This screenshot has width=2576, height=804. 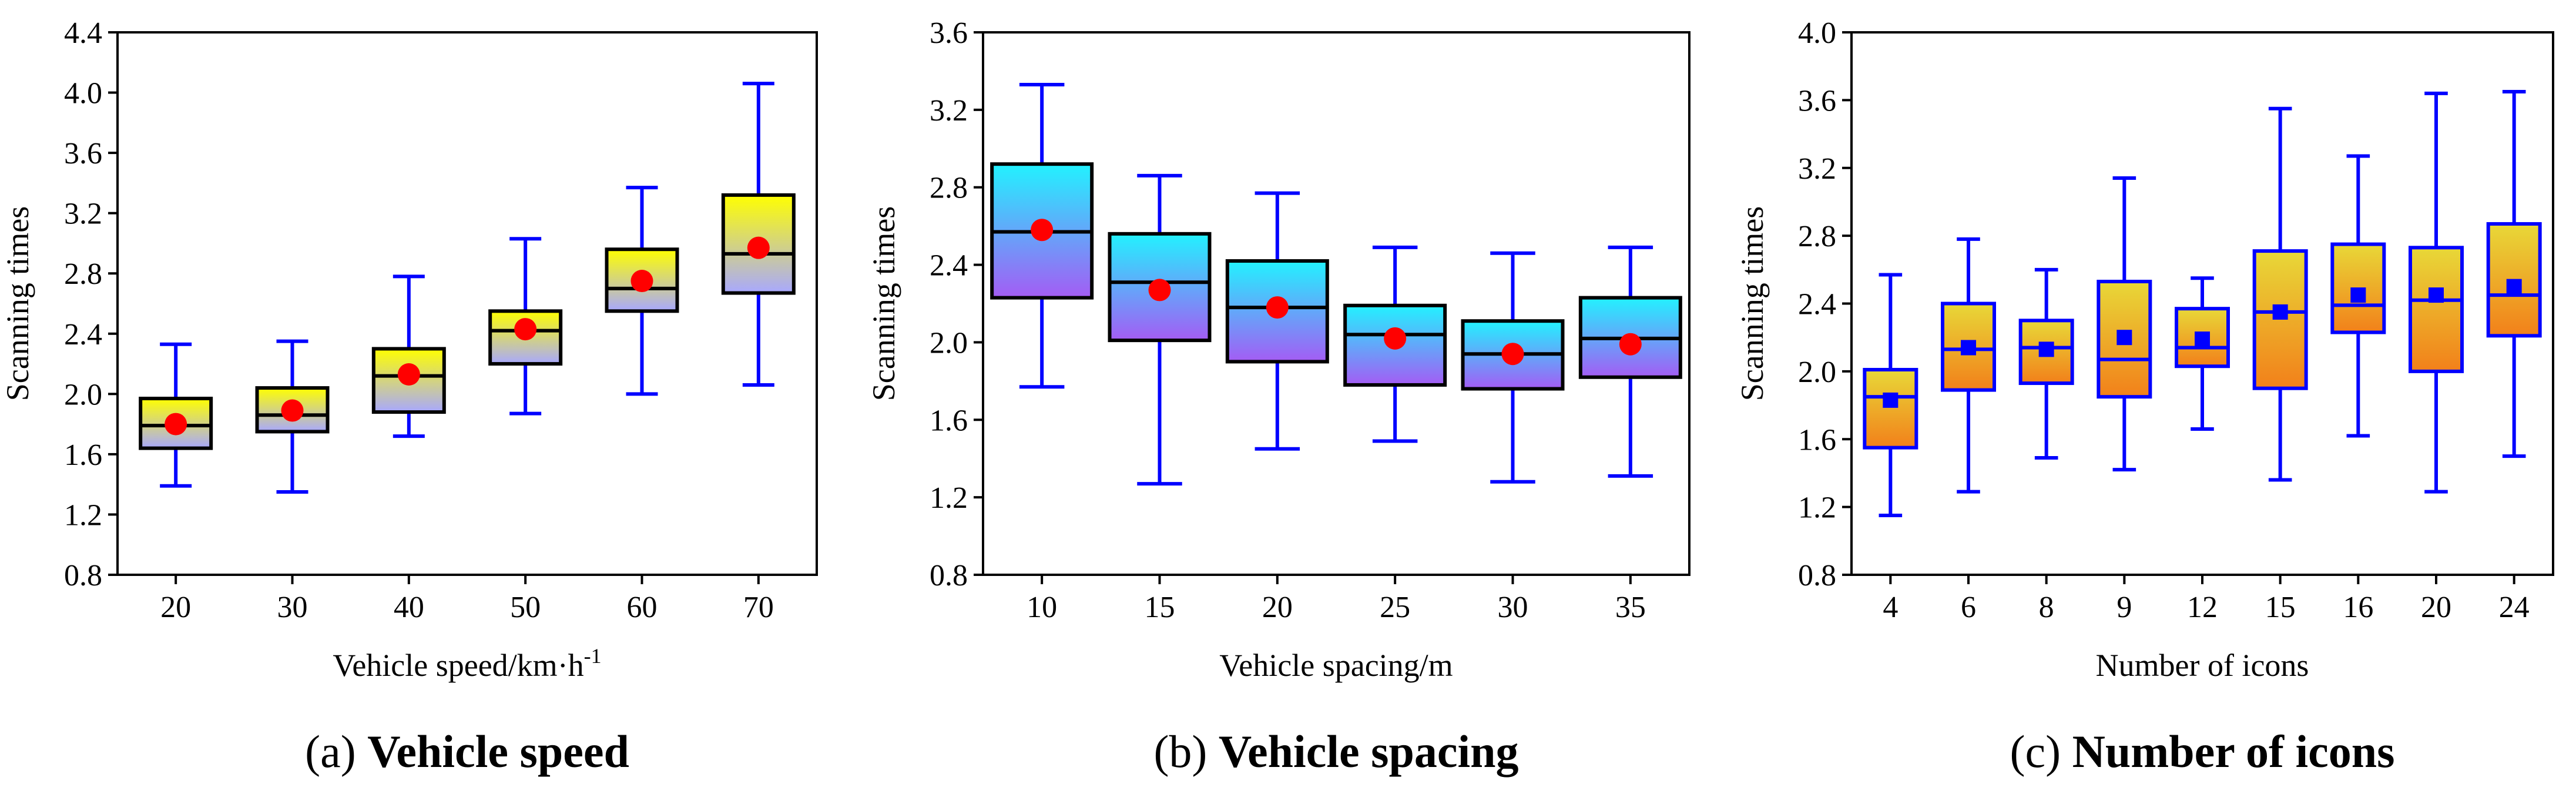 What do you see at coordinates (593, 656) in the screenshot?
I see `x-axis-title-superscript: -1` at bounding box center [593, 656].